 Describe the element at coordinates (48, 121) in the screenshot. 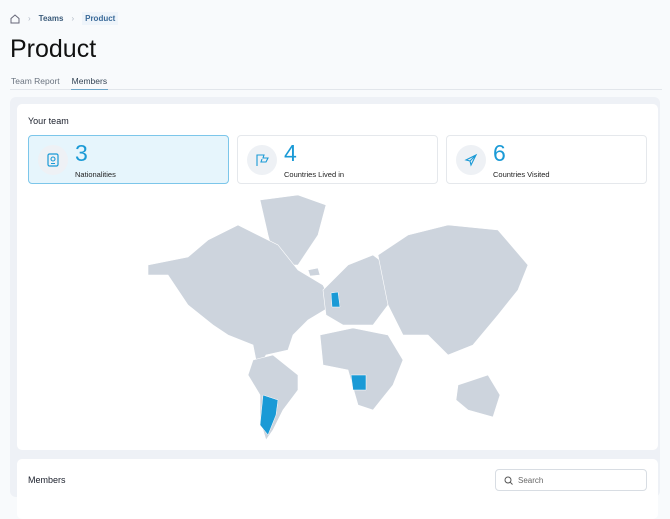

I see `your-team-title: Your team` at that location.